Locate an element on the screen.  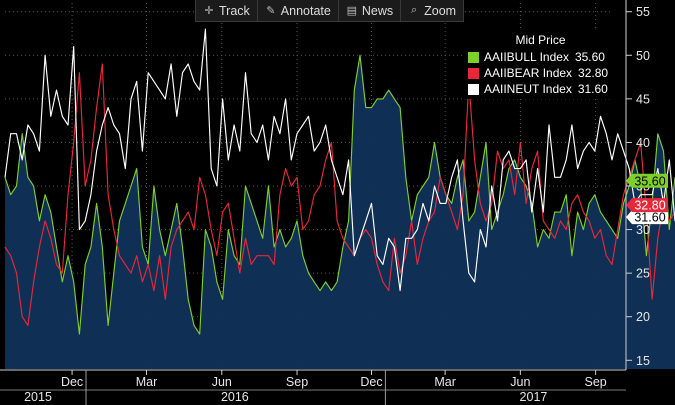
month-tick-label-6: Jun is located at coordinates (520, 382).